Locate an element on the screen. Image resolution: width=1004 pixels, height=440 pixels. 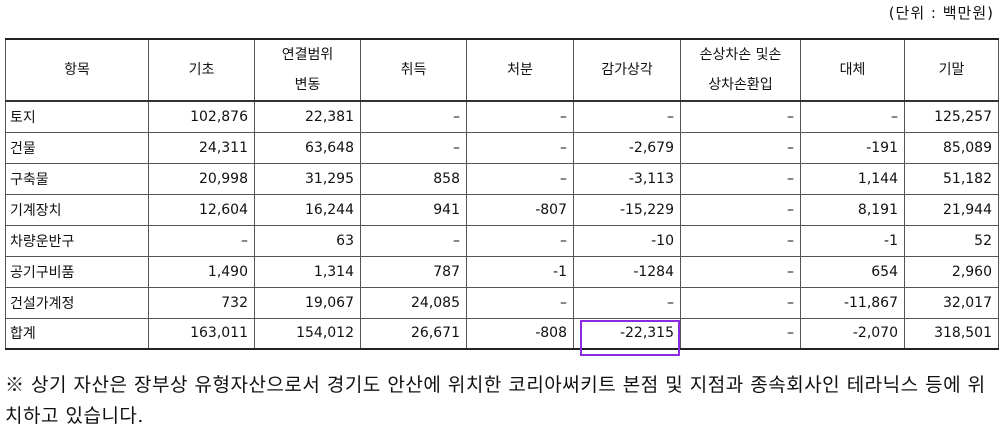
value-cell: 85,089 is located at coordinates (951, 147).